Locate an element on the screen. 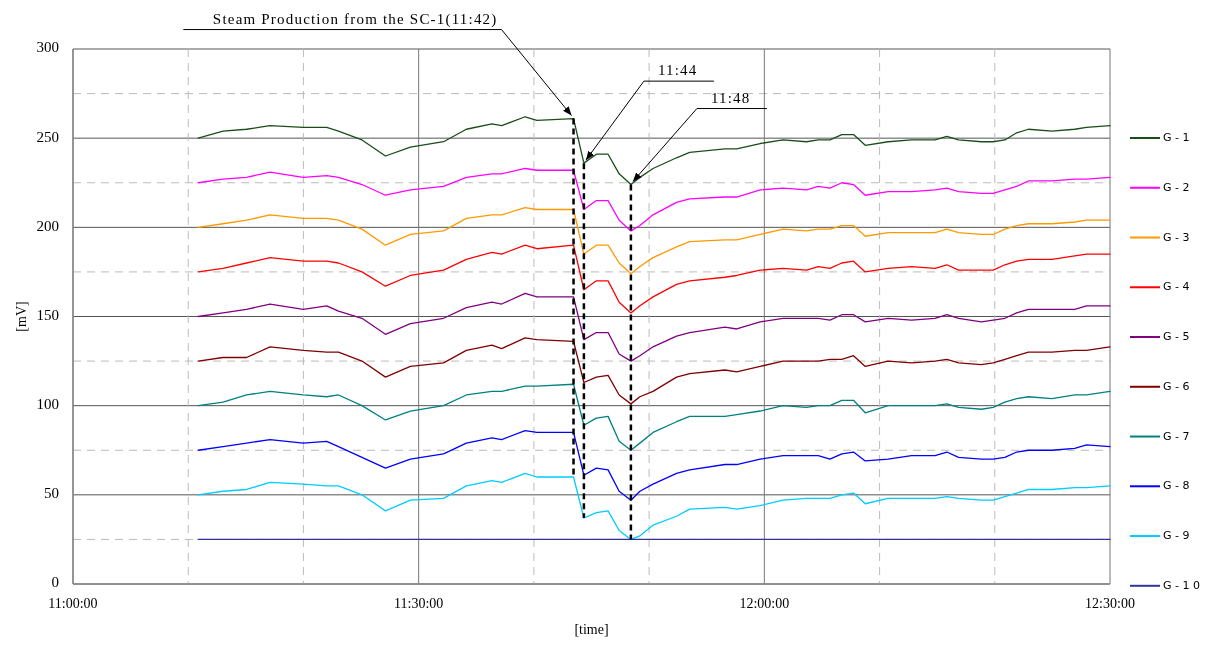 This screenshot has width=1213, height=645. x-axis-title: [time] is located at coordinates (591, 629).